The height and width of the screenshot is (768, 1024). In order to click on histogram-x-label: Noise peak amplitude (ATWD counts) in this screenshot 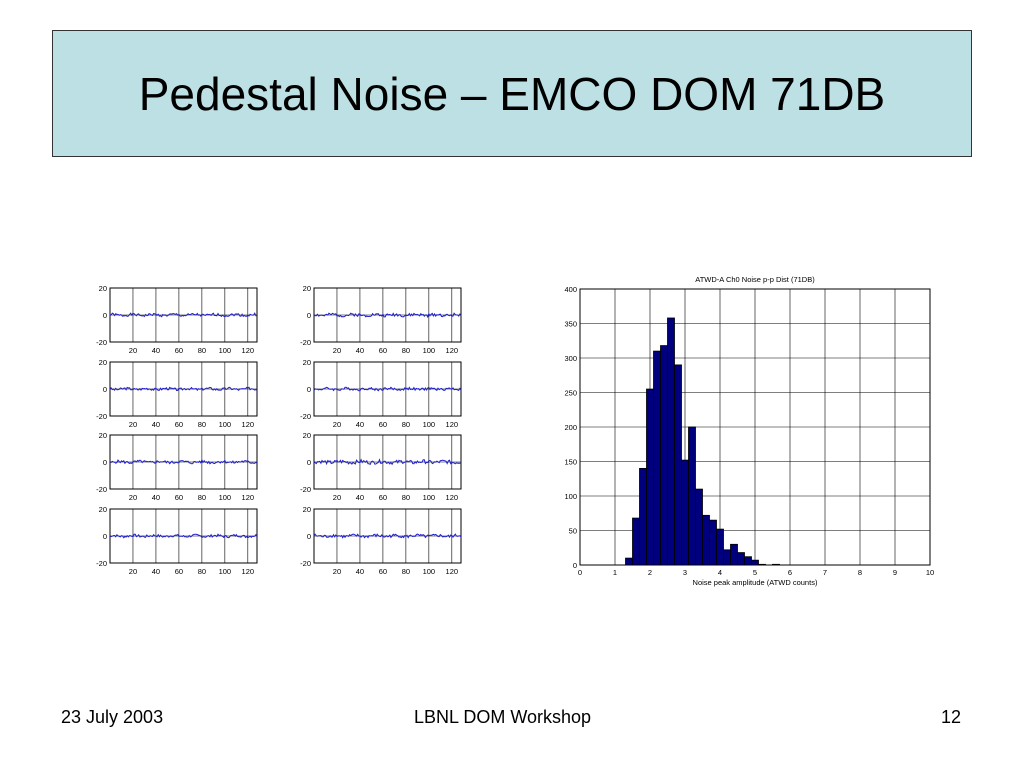, I will do `click(755, 582)`.